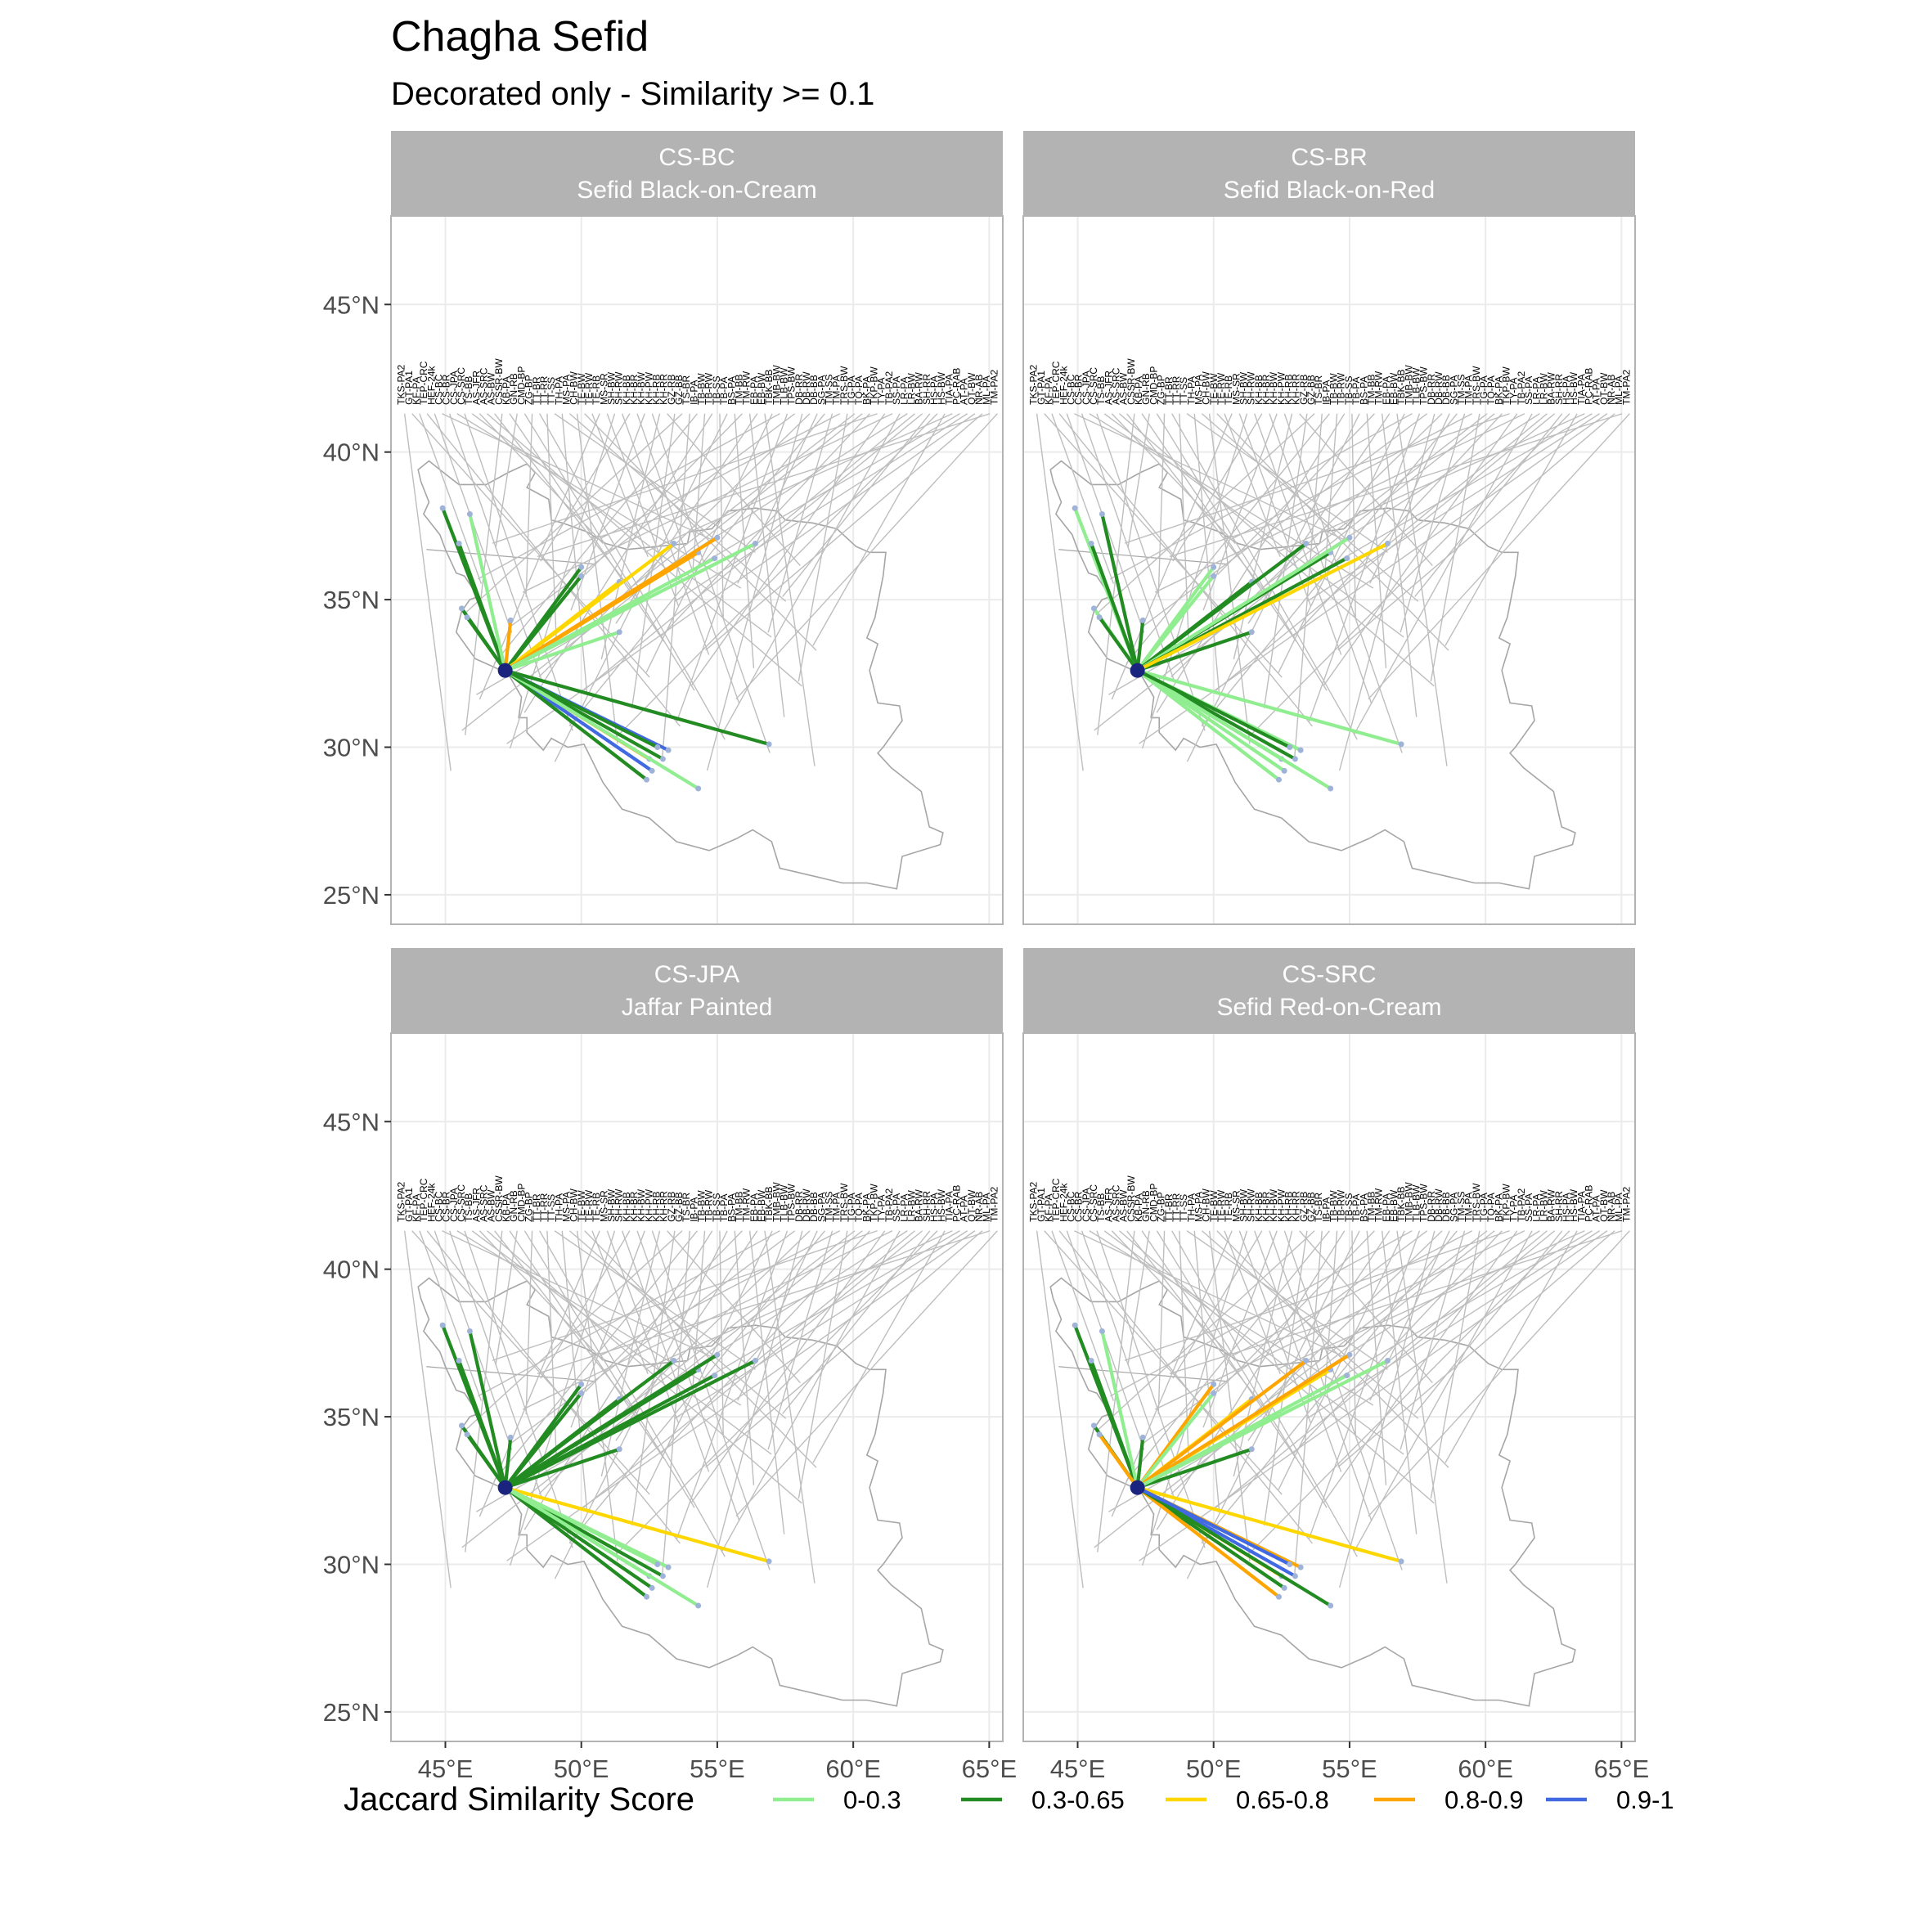 This screenshot has height=1932, width=1932. What do you see at coordinates (409, 1205) in the screenshot?
I see `site-label: GT-PA1` at bounding box center [409, 1205].